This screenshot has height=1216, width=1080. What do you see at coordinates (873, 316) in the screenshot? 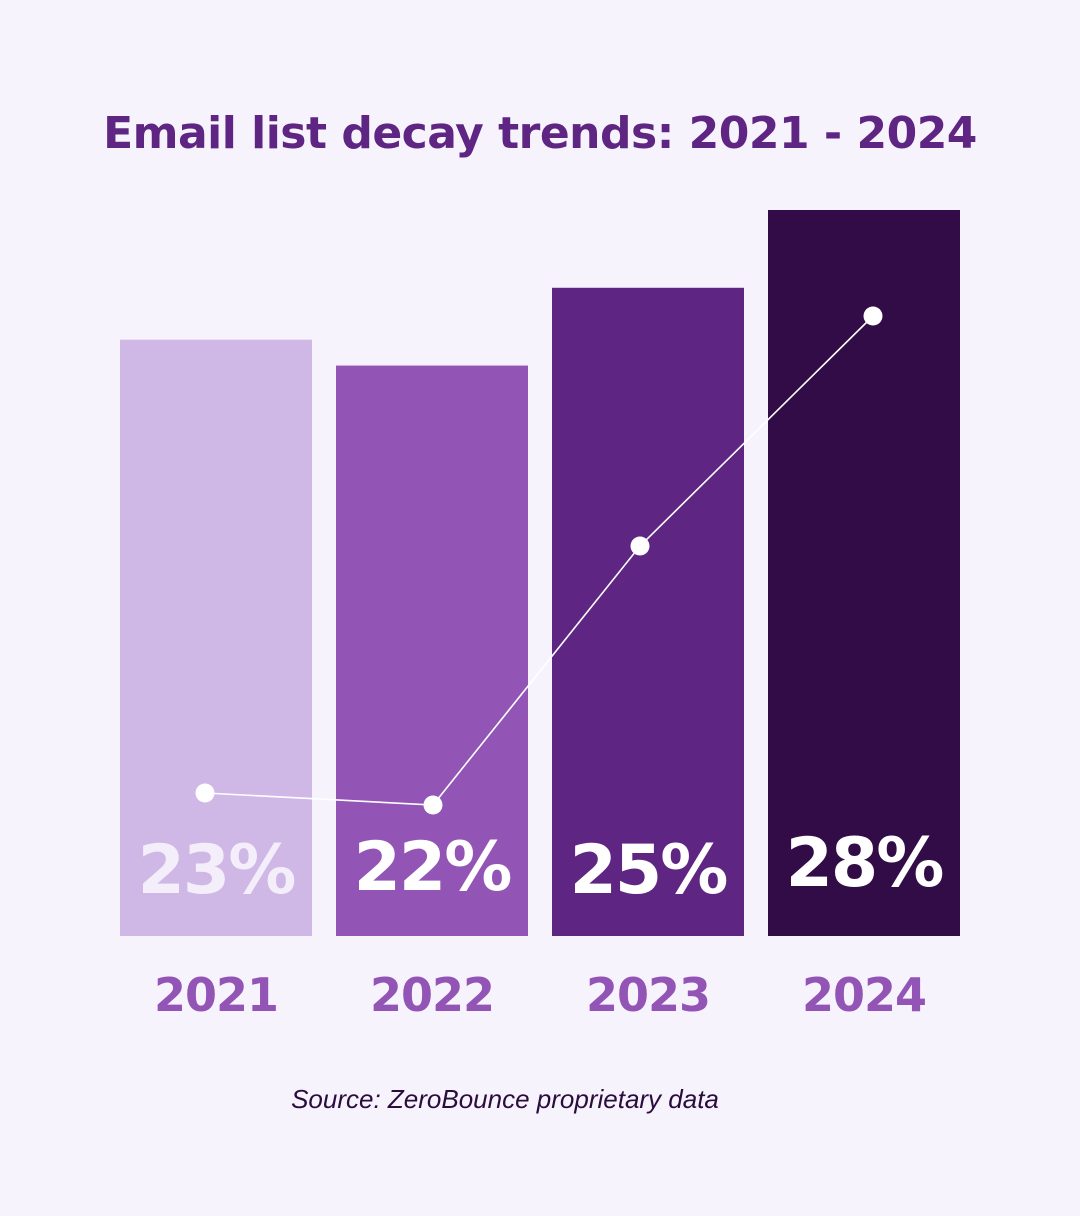
I see `trend-point-2024` at bounding box center [873, 316].